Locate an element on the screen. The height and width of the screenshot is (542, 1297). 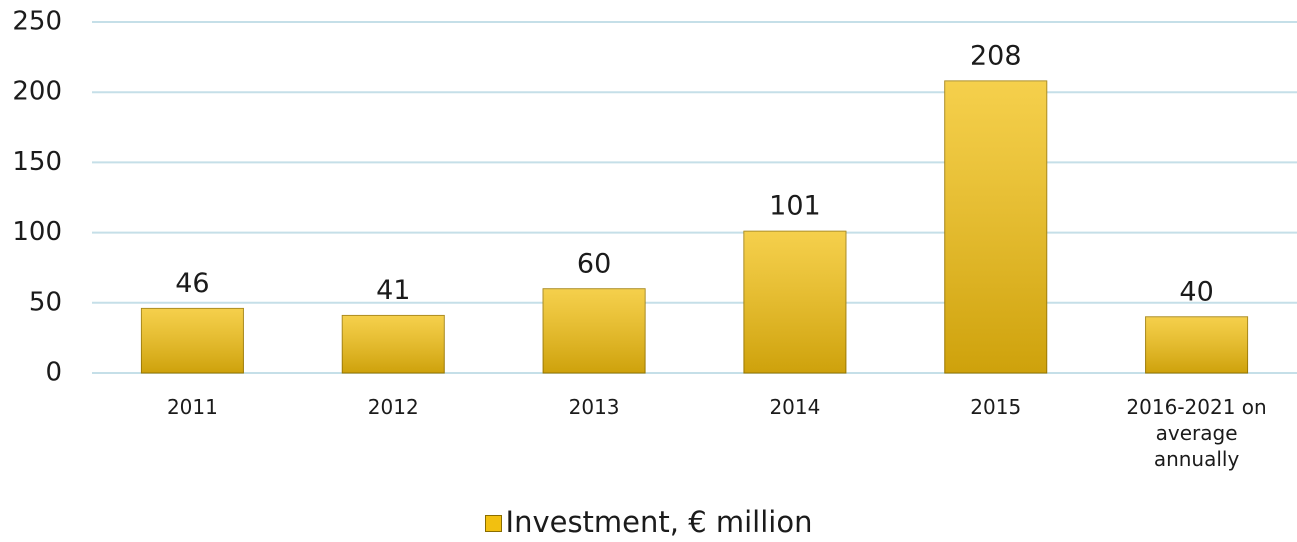
y-tick-label: 250 is located at coordinates (37, 22).